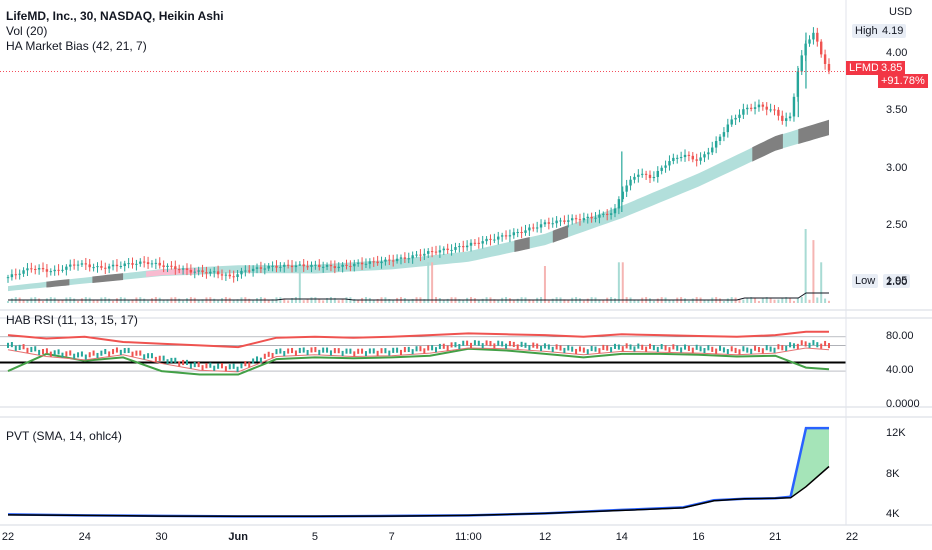  Describe the element at coordinates (893, 513) in the screenshot. I see `pvt-tick: 4K` at that location.